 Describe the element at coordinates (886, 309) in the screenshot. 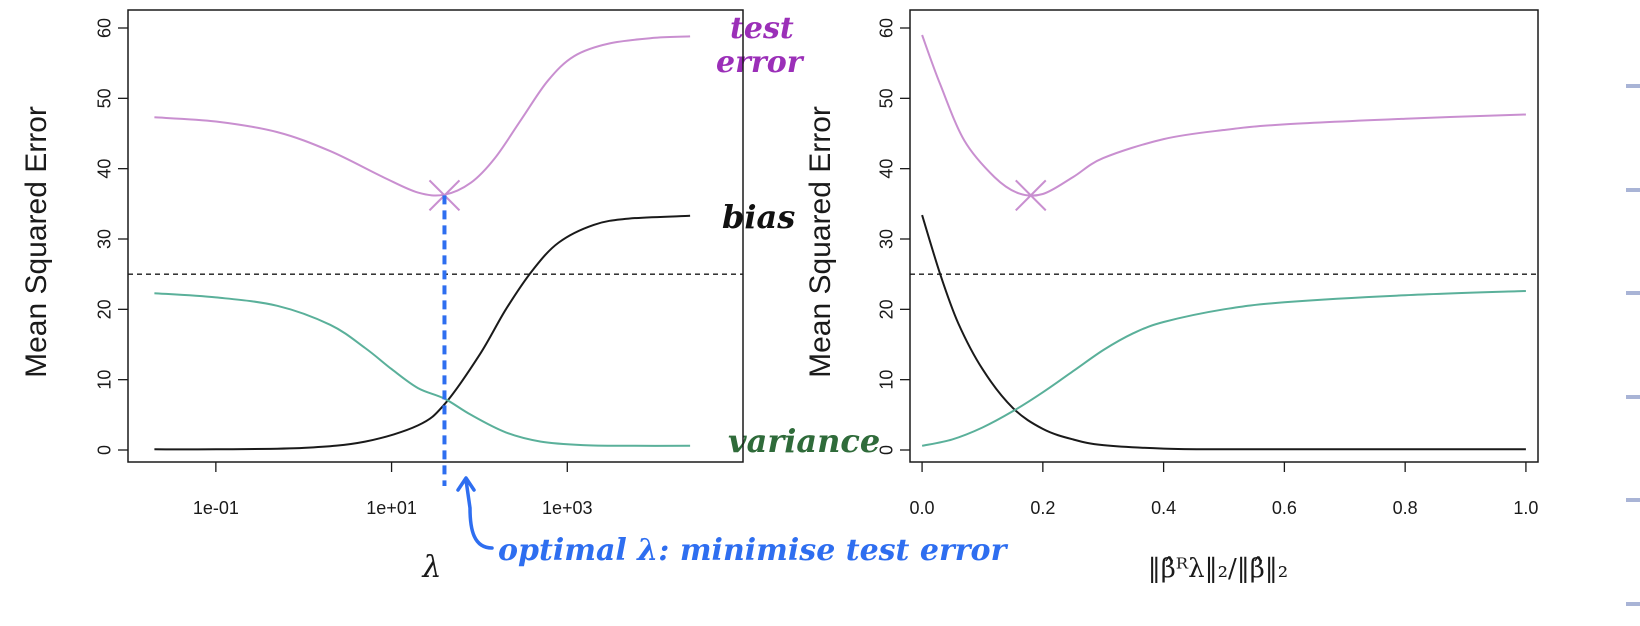

I see `right-ytick-label: 20` at that location.